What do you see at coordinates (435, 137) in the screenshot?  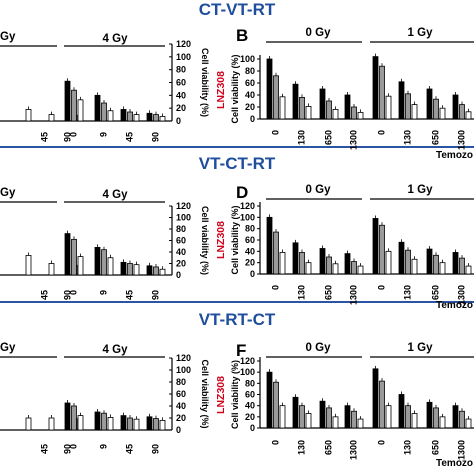 I see `x-tick-label: 650` at bounding box center [435, 137].